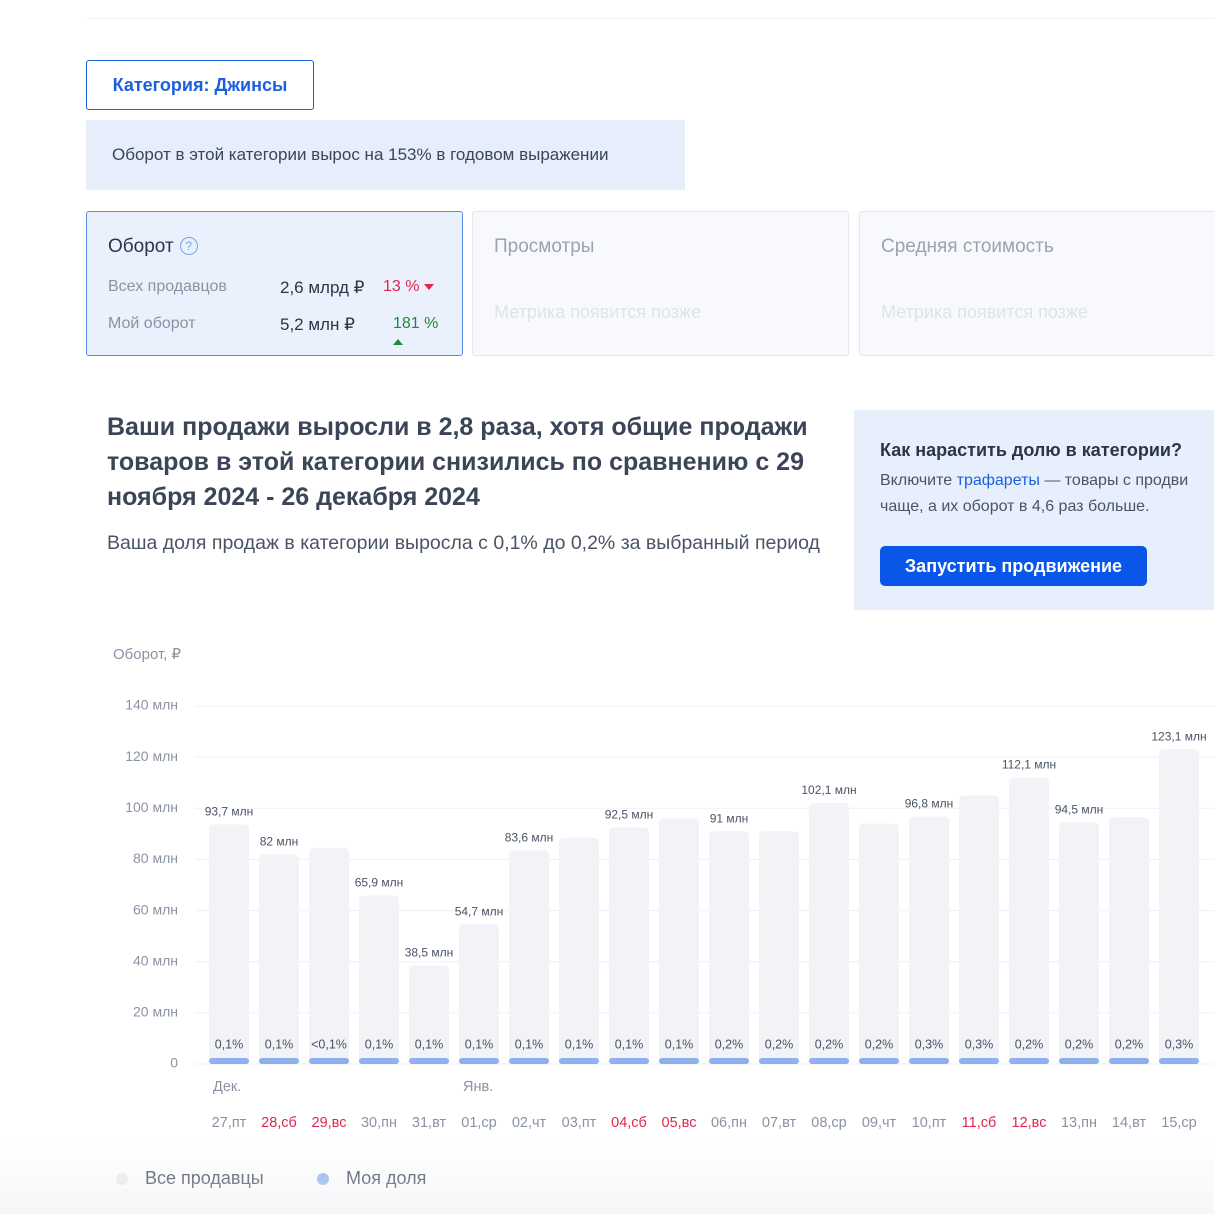 The height and width of the screenshot is (1214, 1214). What do you see at coordinates (155, 858) in the screenshot?
I see `y-tick-label: 80 млн` at bounding box center [155, 858].